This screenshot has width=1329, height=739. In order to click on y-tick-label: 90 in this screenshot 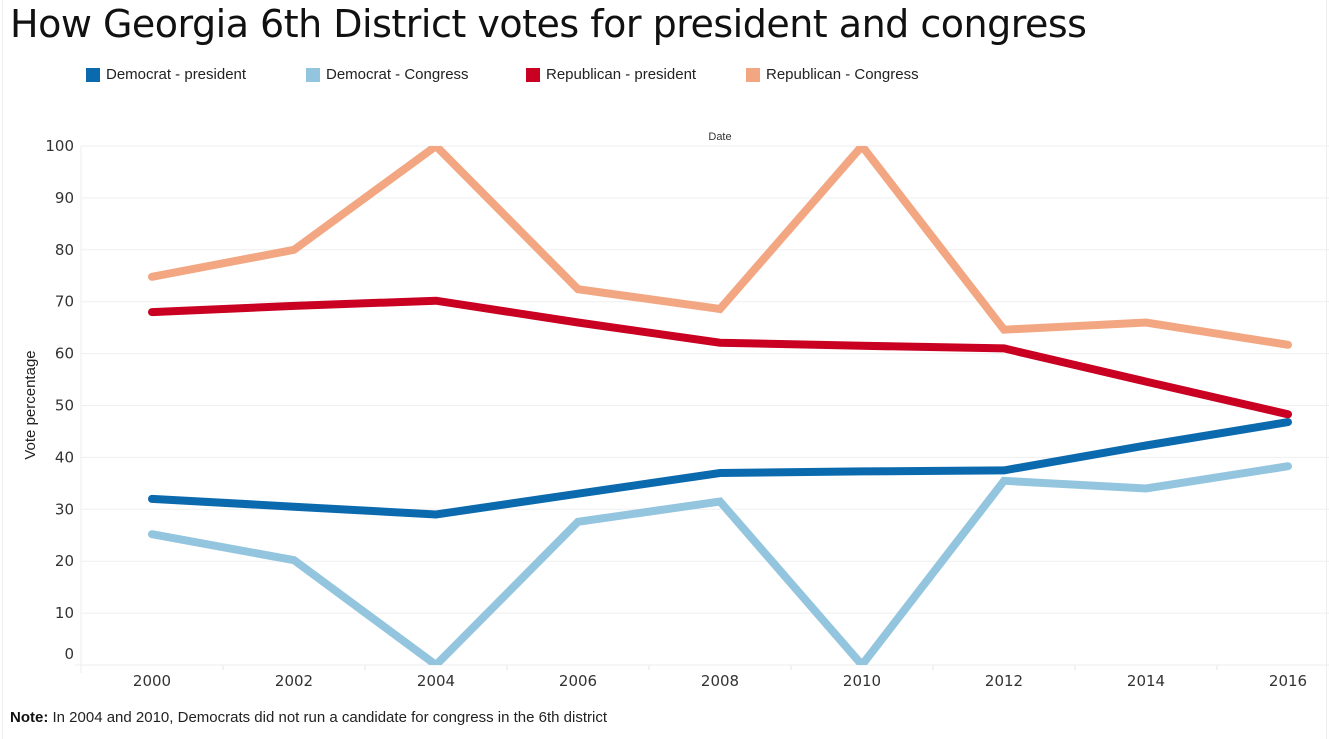, I will do `click(64, 198)`.